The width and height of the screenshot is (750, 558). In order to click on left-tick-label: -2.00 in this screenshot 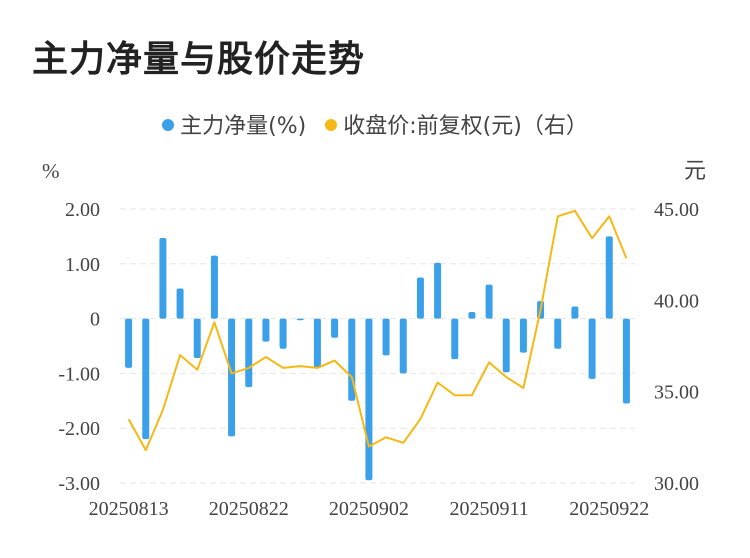, I will do `click(79, 429)`.